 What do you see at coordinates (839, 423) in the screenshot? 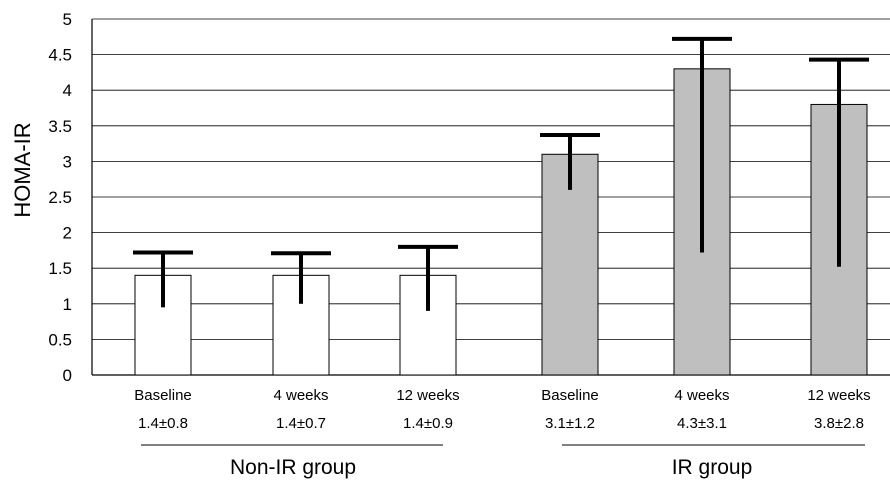
I see `stat-label: 3.8±2.8` at bounding box center [839, 423].